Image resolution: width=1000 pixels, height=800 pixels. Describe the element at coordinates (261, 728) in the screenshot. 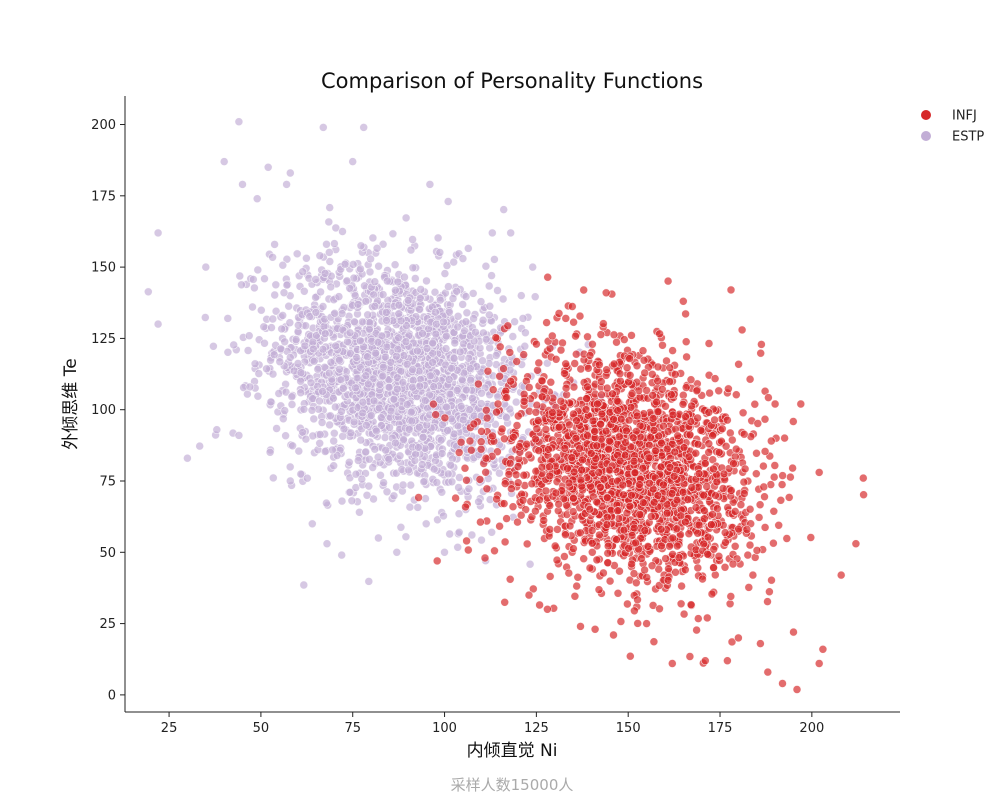

I see `x-tick-label: 50` at that location.